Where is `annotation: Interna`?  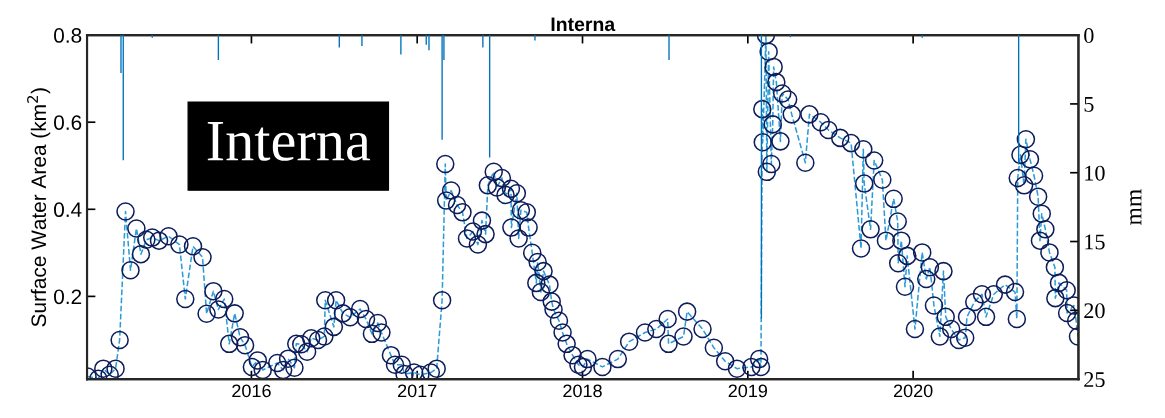
annotation: Interna is located at coordinates (289, 141).